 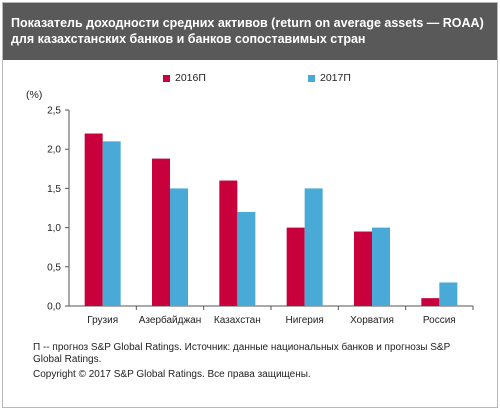 I want to click on legend: 2016П 2017П, so click(x=250, y=79).